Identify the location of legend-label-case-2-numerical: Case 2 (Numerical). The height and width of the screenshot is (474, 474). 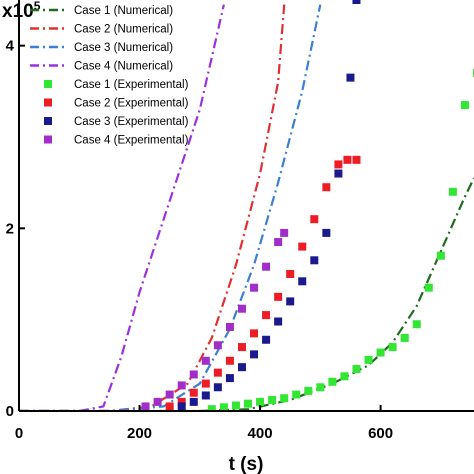
(123, 30).